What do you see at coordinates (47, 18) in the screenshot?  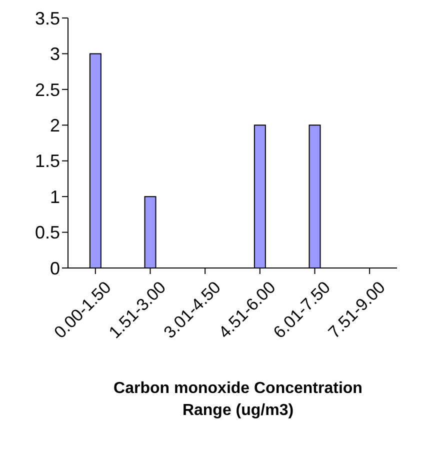 I see `y-tick-label: 3.5` at bounding box center [47, 18].